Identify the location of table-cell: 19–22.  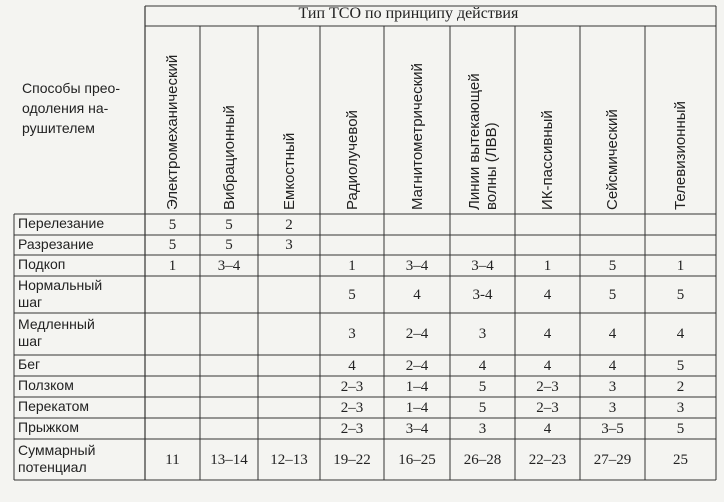
(352, 459).